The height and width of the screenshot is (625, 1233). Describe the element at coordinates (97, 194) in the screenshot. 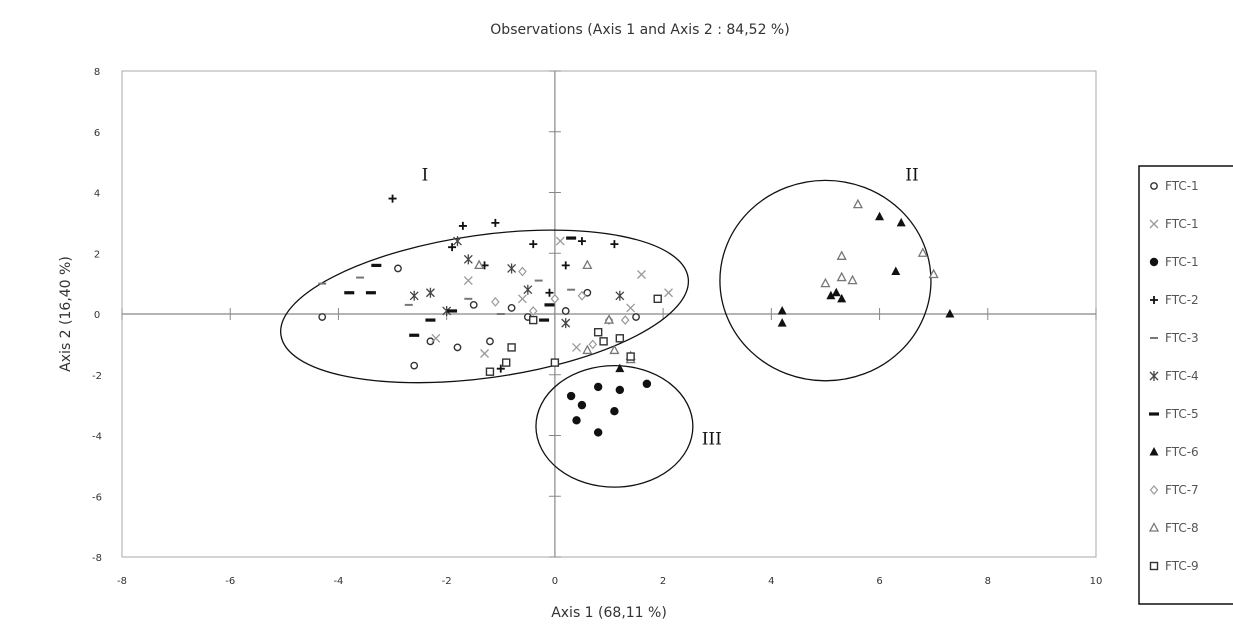

I see `y-tick-label: 4` at that location.